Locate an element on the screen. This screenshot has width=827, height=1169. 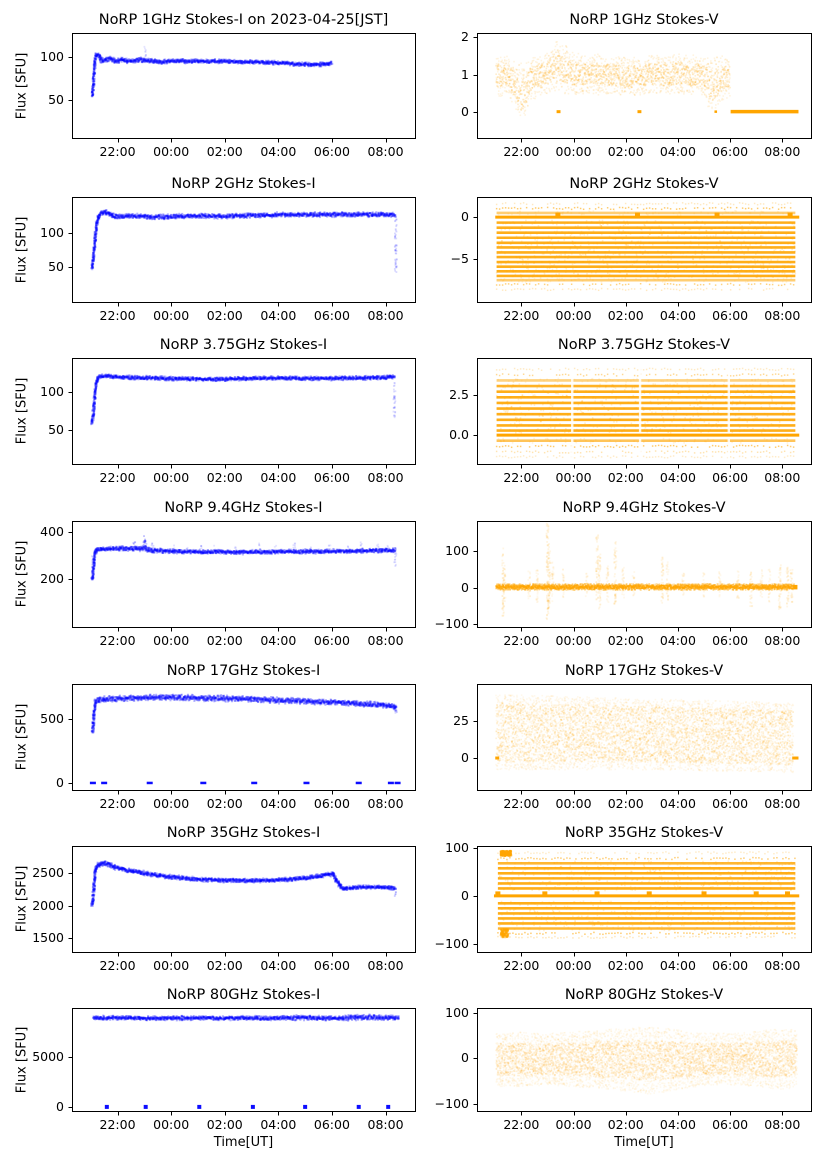
norp-9p4ghz-stokes-i-xtick: 08:00 is located at coordinates (385, 640).